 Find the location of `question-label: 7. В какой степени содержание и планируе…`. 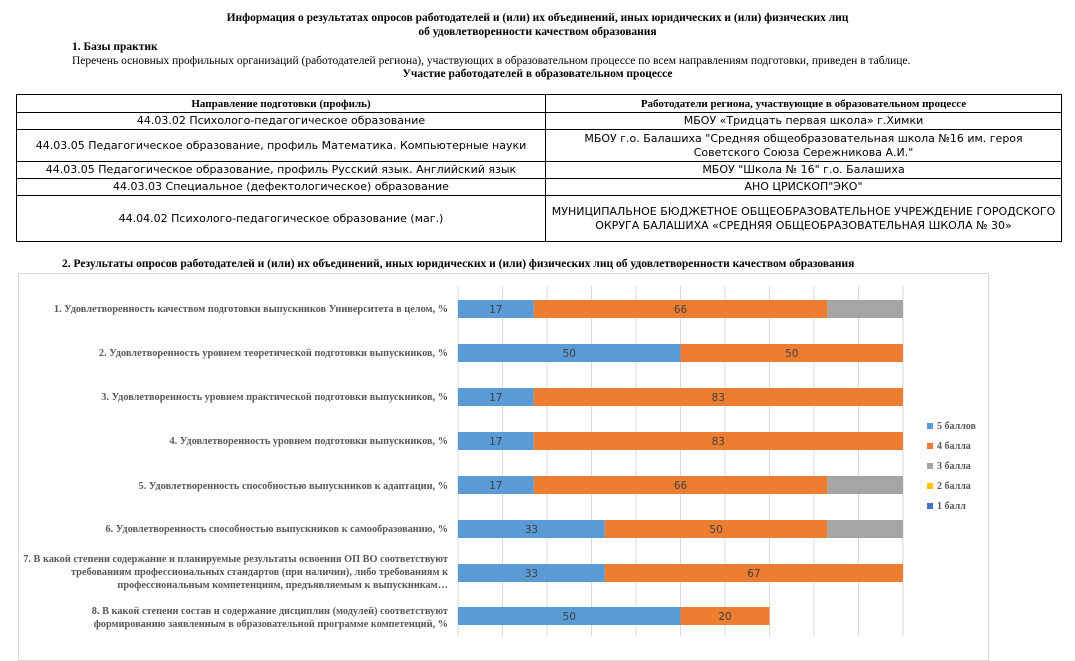

question-label: 7. В какой степени содержание и планируе… is located at coordinates (235, 572).